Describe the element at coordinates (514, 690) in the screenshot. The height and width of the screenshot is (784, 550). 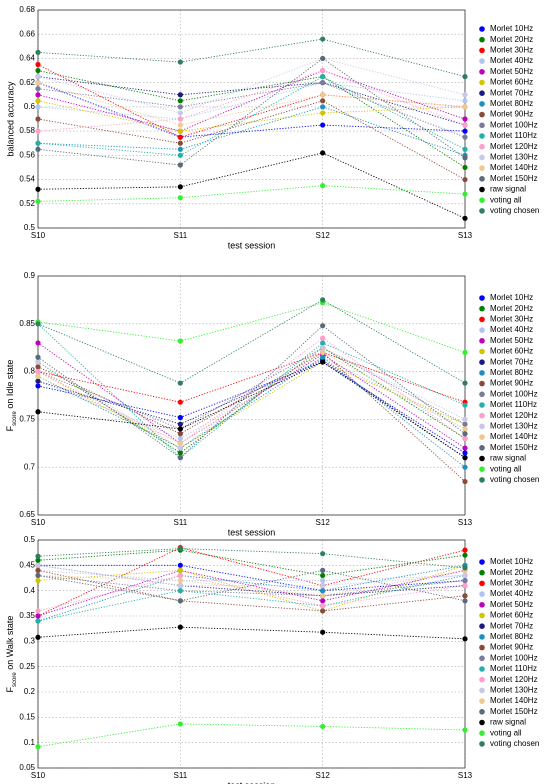
I see `legend-label: Morlet 130Hz` at that location.